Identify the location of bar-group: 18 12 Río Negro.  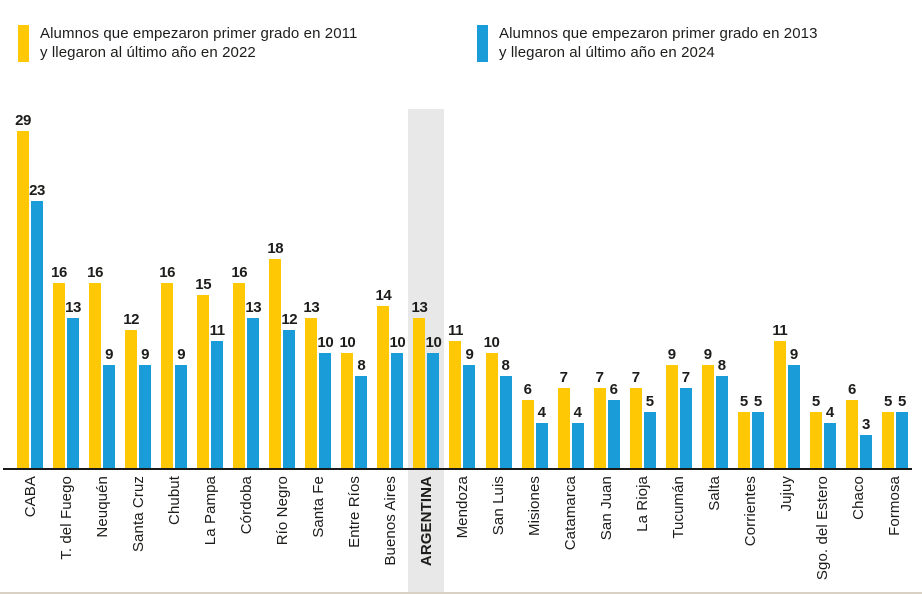
(282, 347).